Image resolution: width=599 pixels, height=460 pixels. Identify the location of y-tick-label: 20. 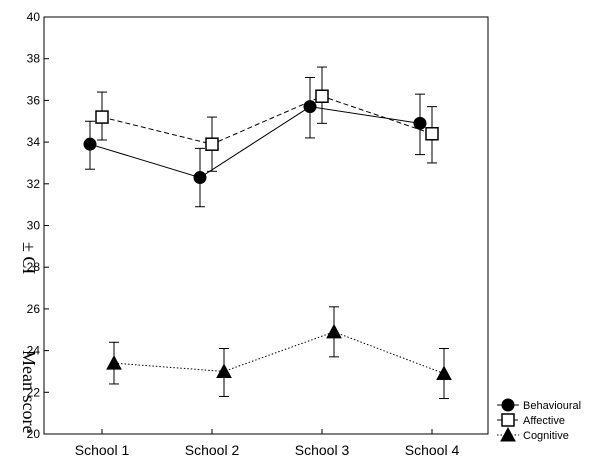
(34, 434).